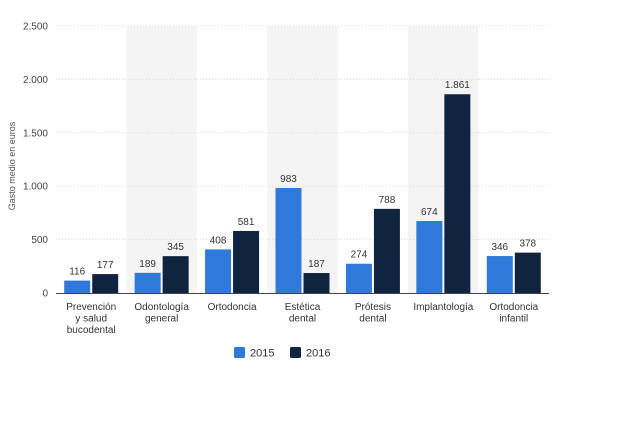  I want to click on data-label: 674, so click(429, 212).